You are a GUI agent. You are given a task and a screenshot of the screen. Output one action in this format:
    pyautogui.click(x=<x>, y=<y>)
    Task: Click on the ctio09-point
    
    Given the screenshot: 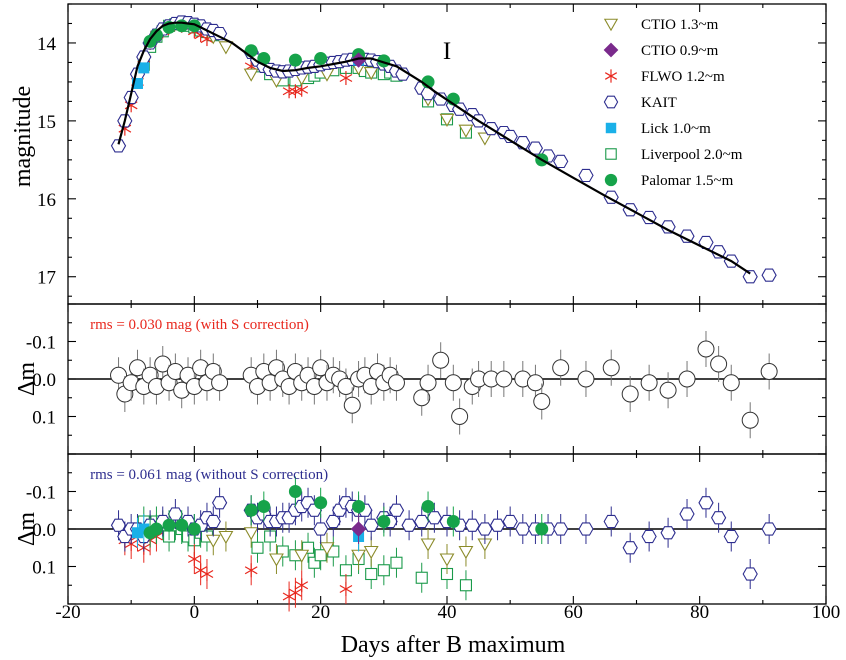 What is the action you would take?
    pyautogui.click(x=611, y=50)
    